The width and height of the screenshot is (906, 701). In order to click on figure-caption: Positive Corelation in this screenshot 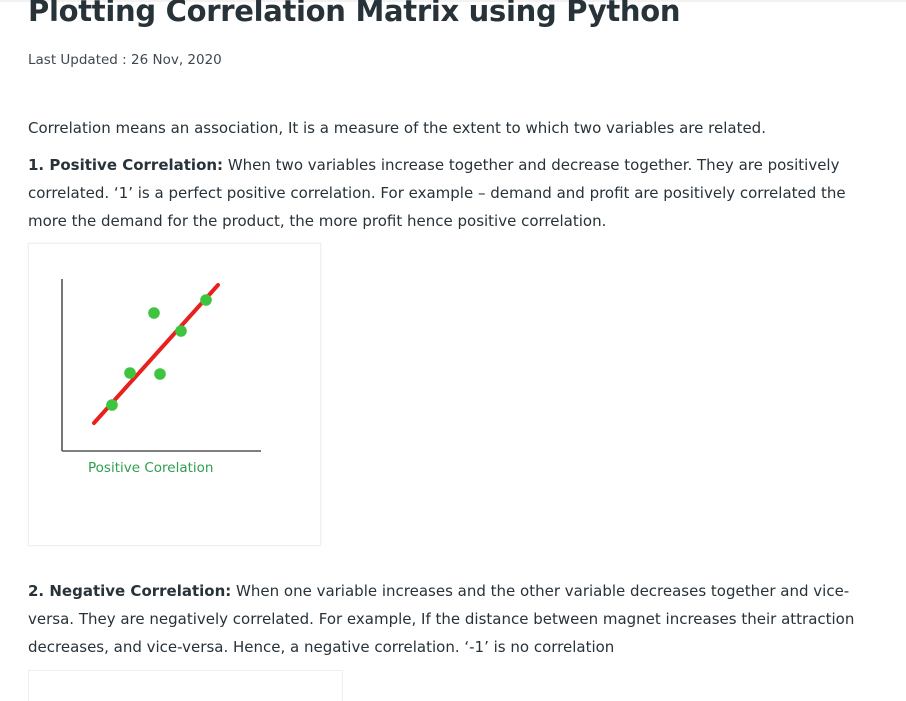, I will do `click(150, 468)`.